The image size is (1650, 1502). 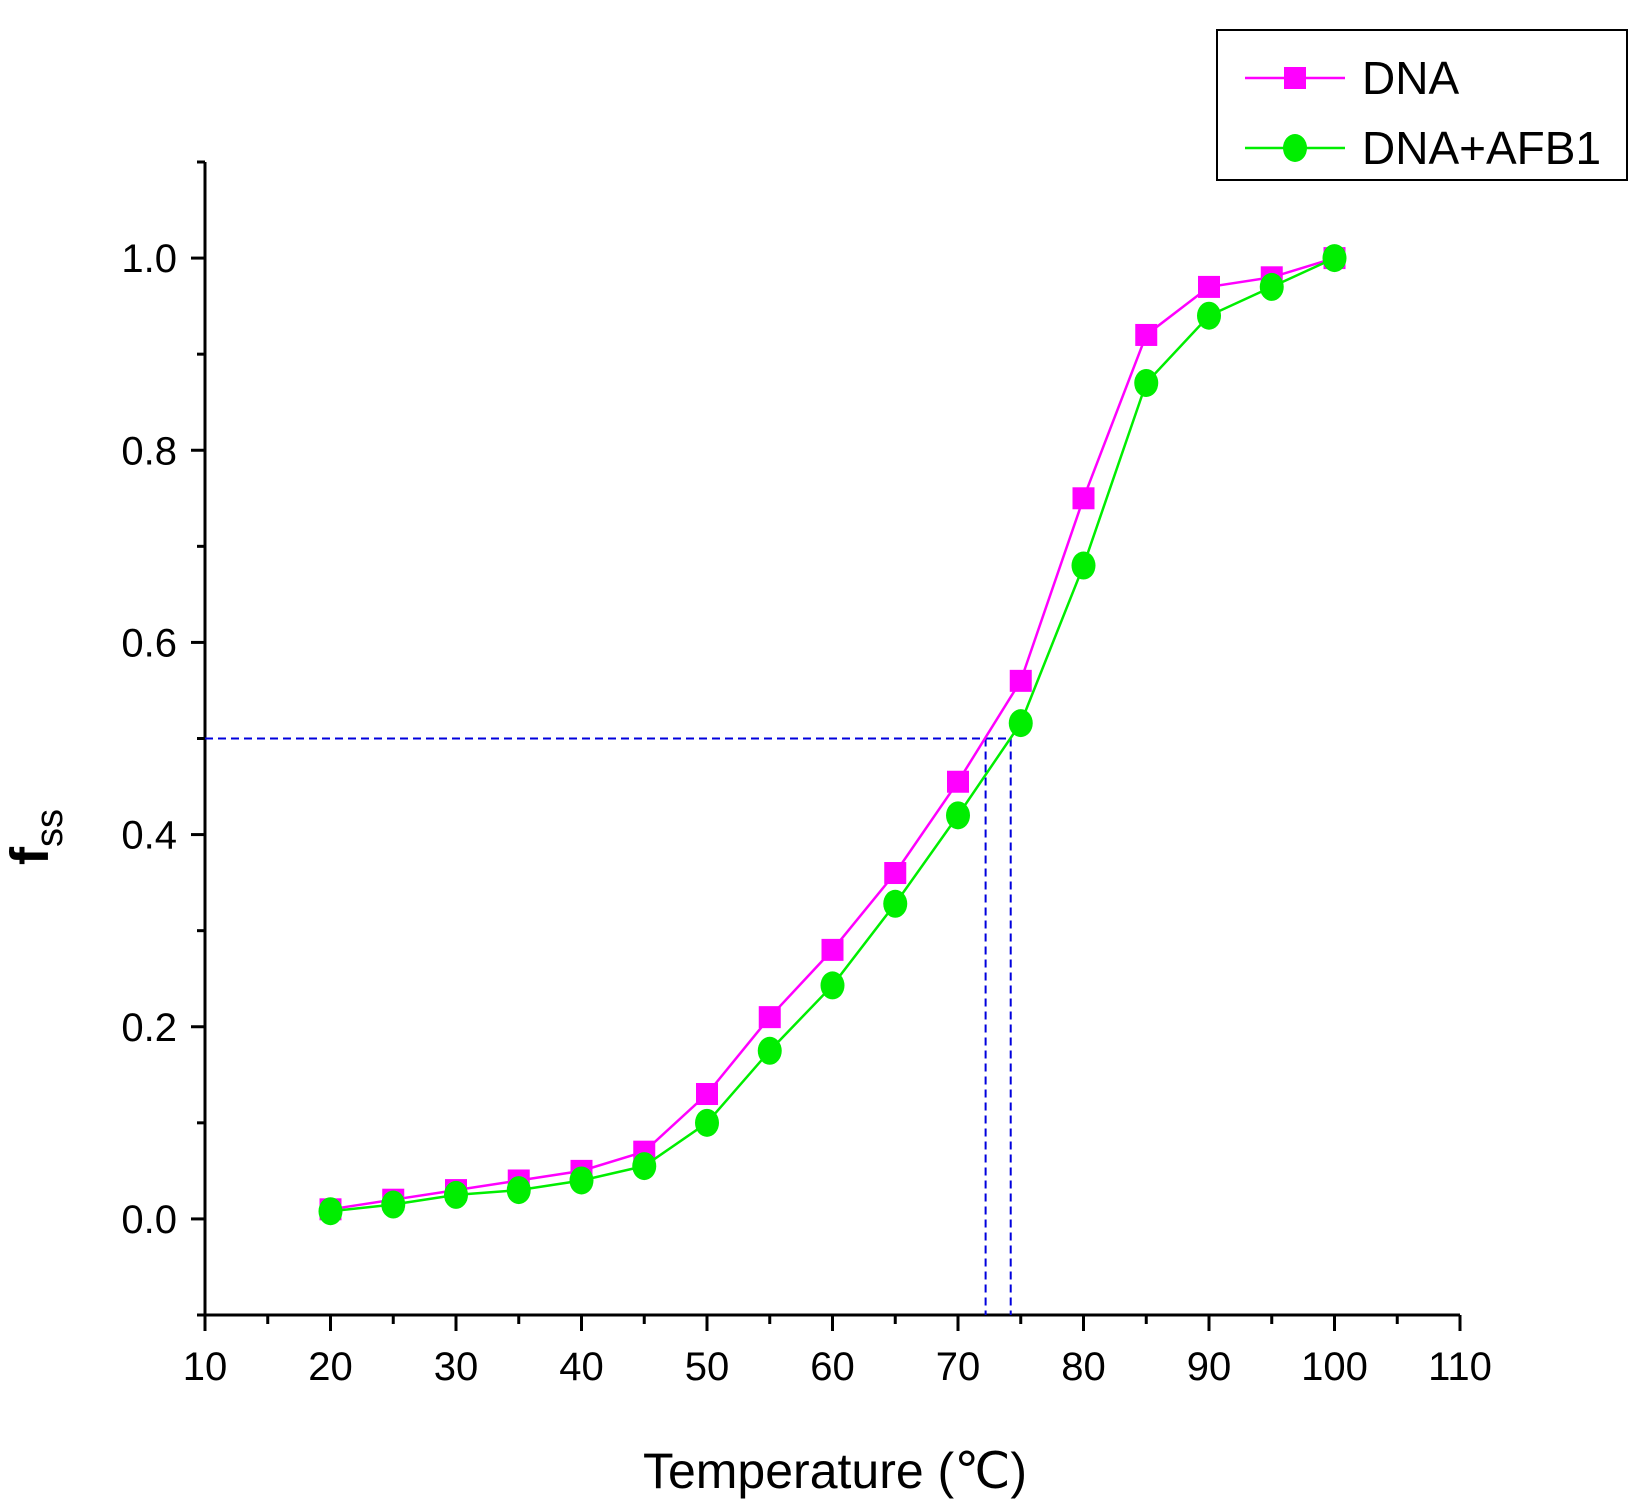 I want to click on x-tick-label: 30, so click(x=456, y=1367).